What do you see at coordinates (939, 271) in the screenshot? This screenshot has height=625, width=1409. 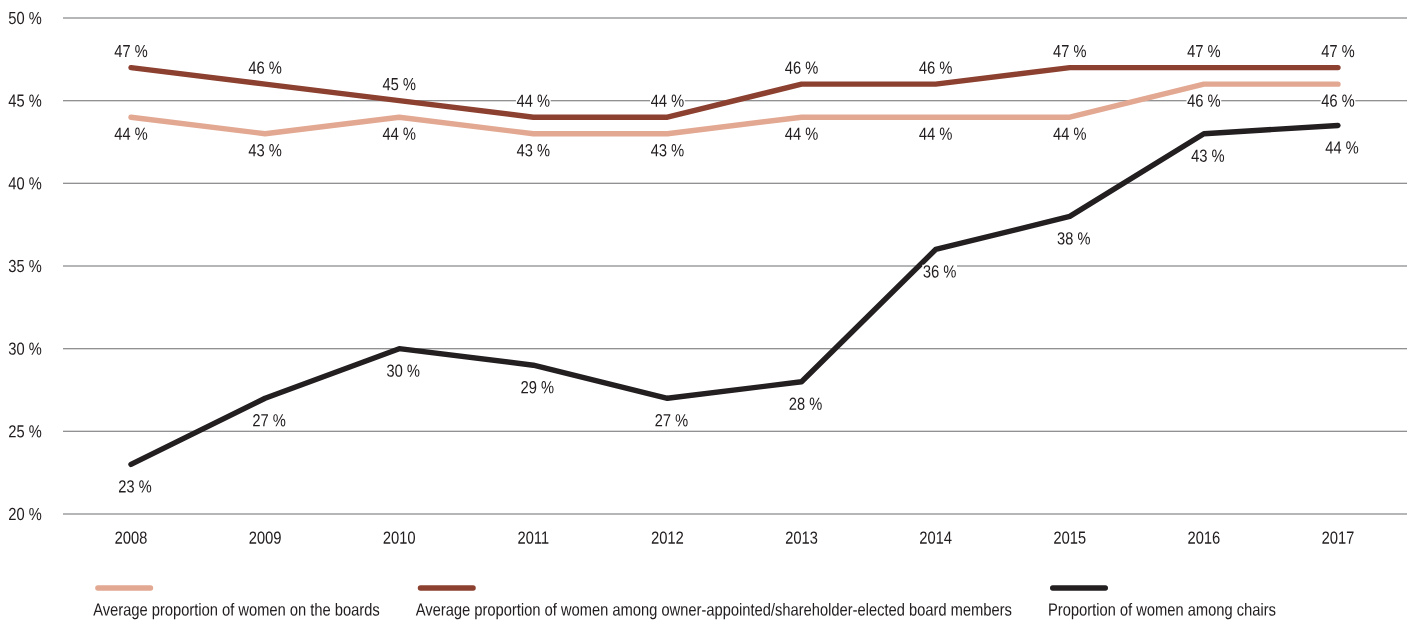 I see `data-label: 36 %` at bounding box center [939, 271].